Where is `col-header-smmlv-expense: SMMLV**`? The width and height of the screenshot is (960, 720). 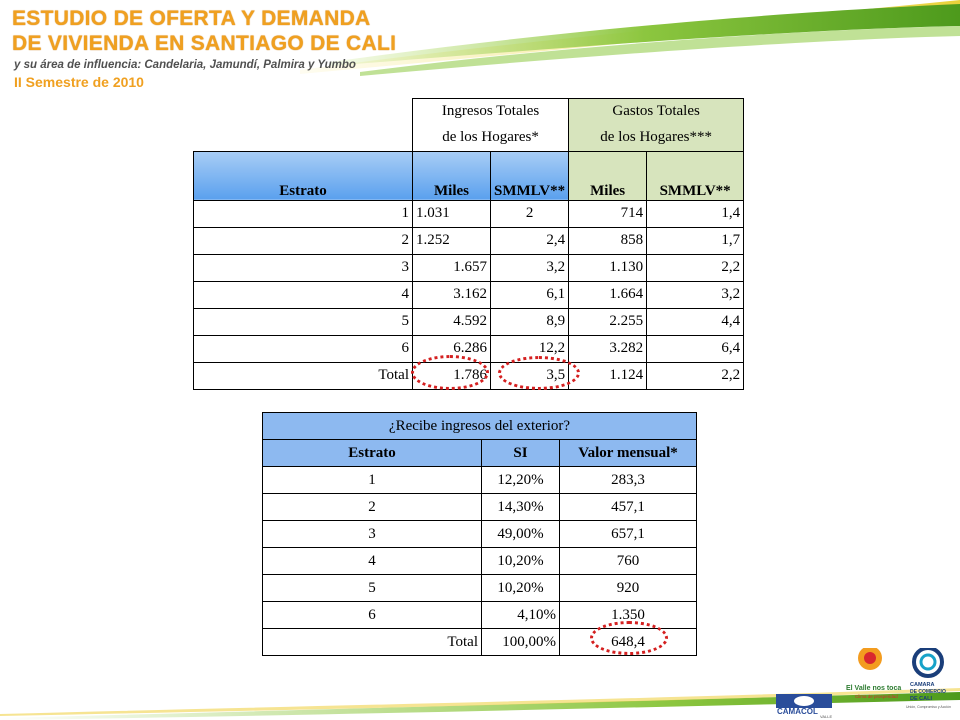
col-header-smmlv-expense: SMMLV** is located at coordinates (695, 175).